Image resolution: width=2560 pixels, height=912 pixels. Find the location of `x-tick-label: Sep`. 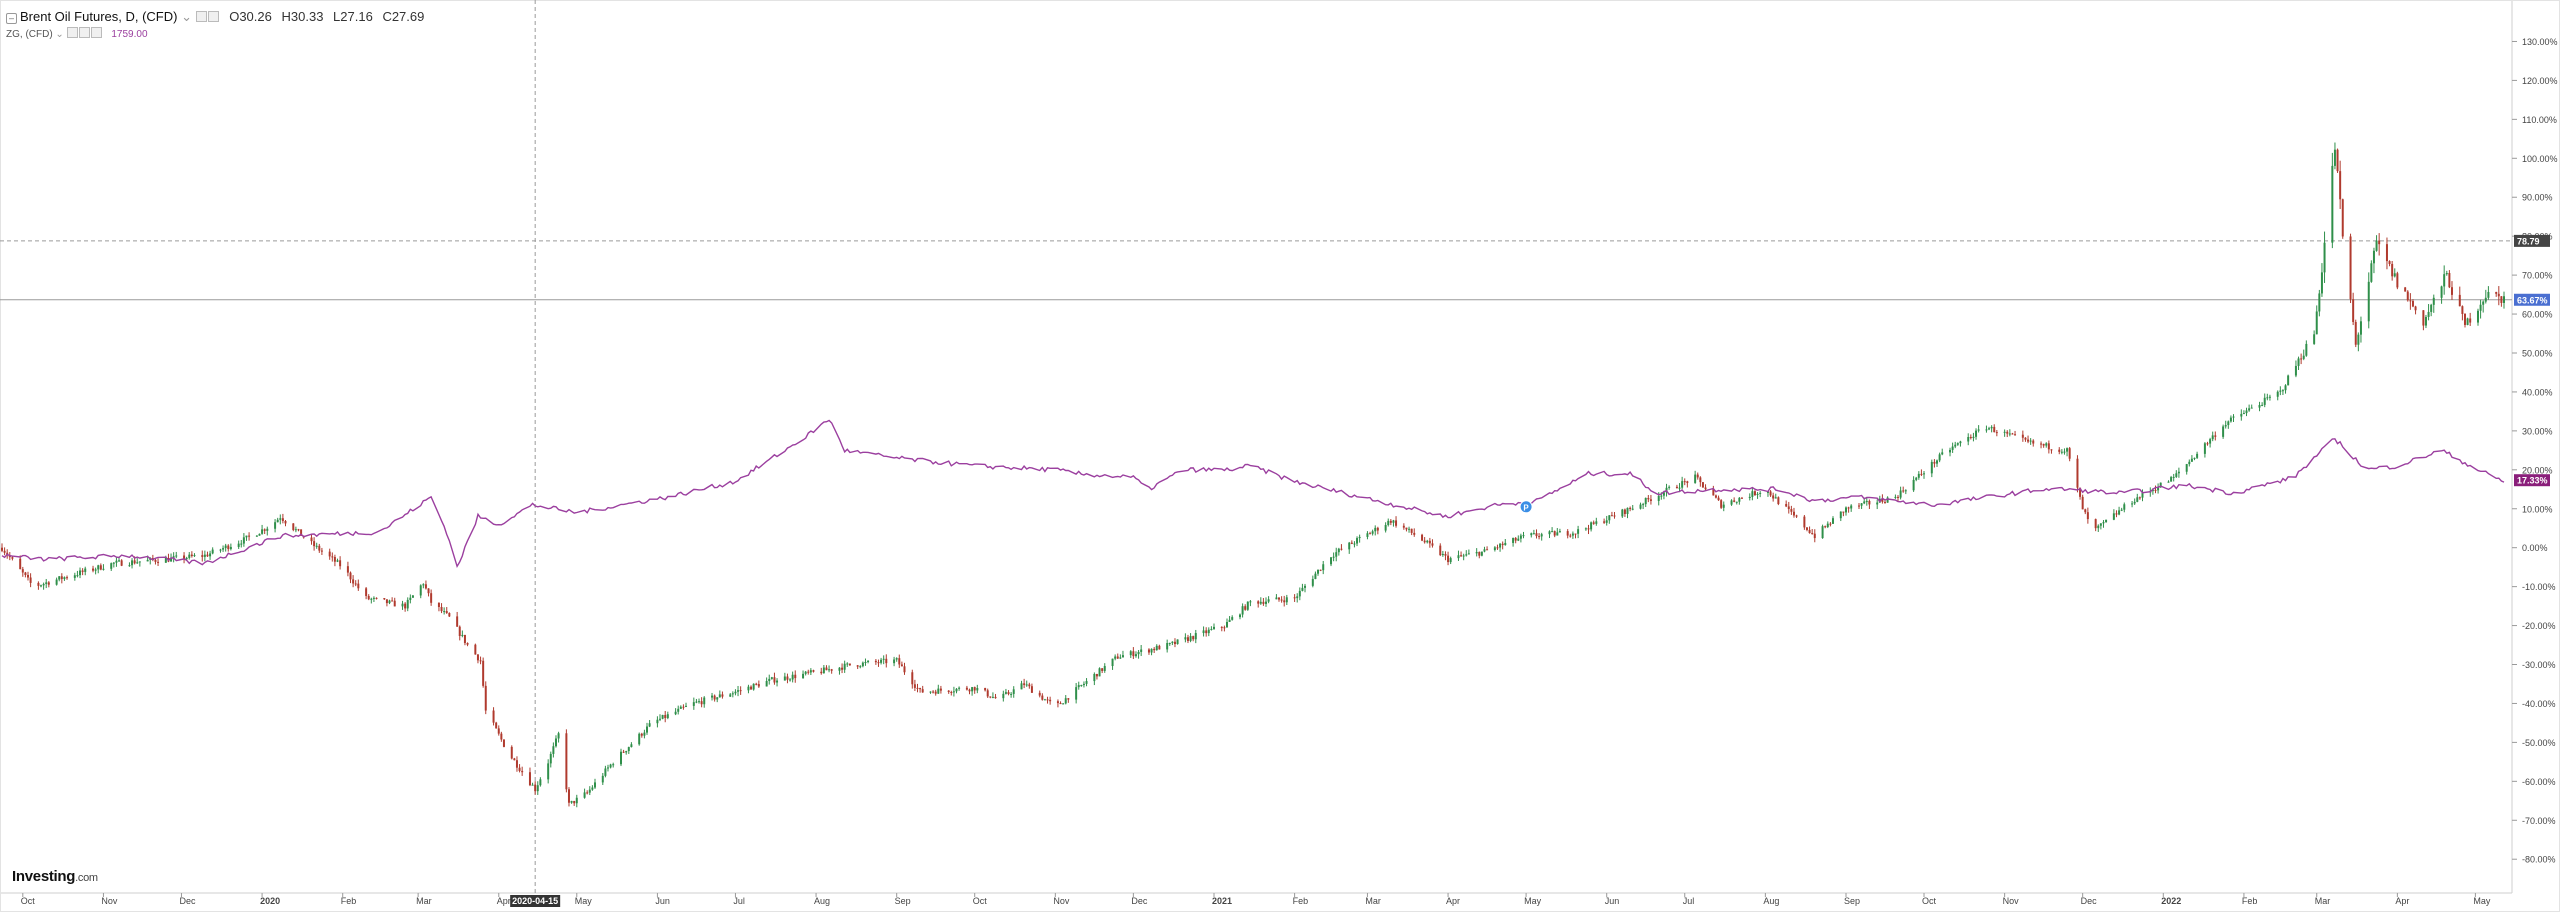

x-tick-label: Sep is located at coordinates (903, 901).